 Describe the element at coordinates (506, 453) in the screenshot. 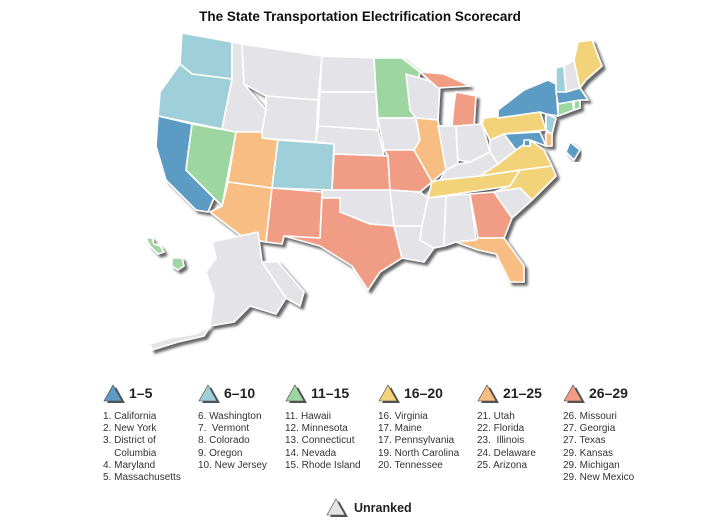

I see `legend-state-item: 24. Delaware` at that location.